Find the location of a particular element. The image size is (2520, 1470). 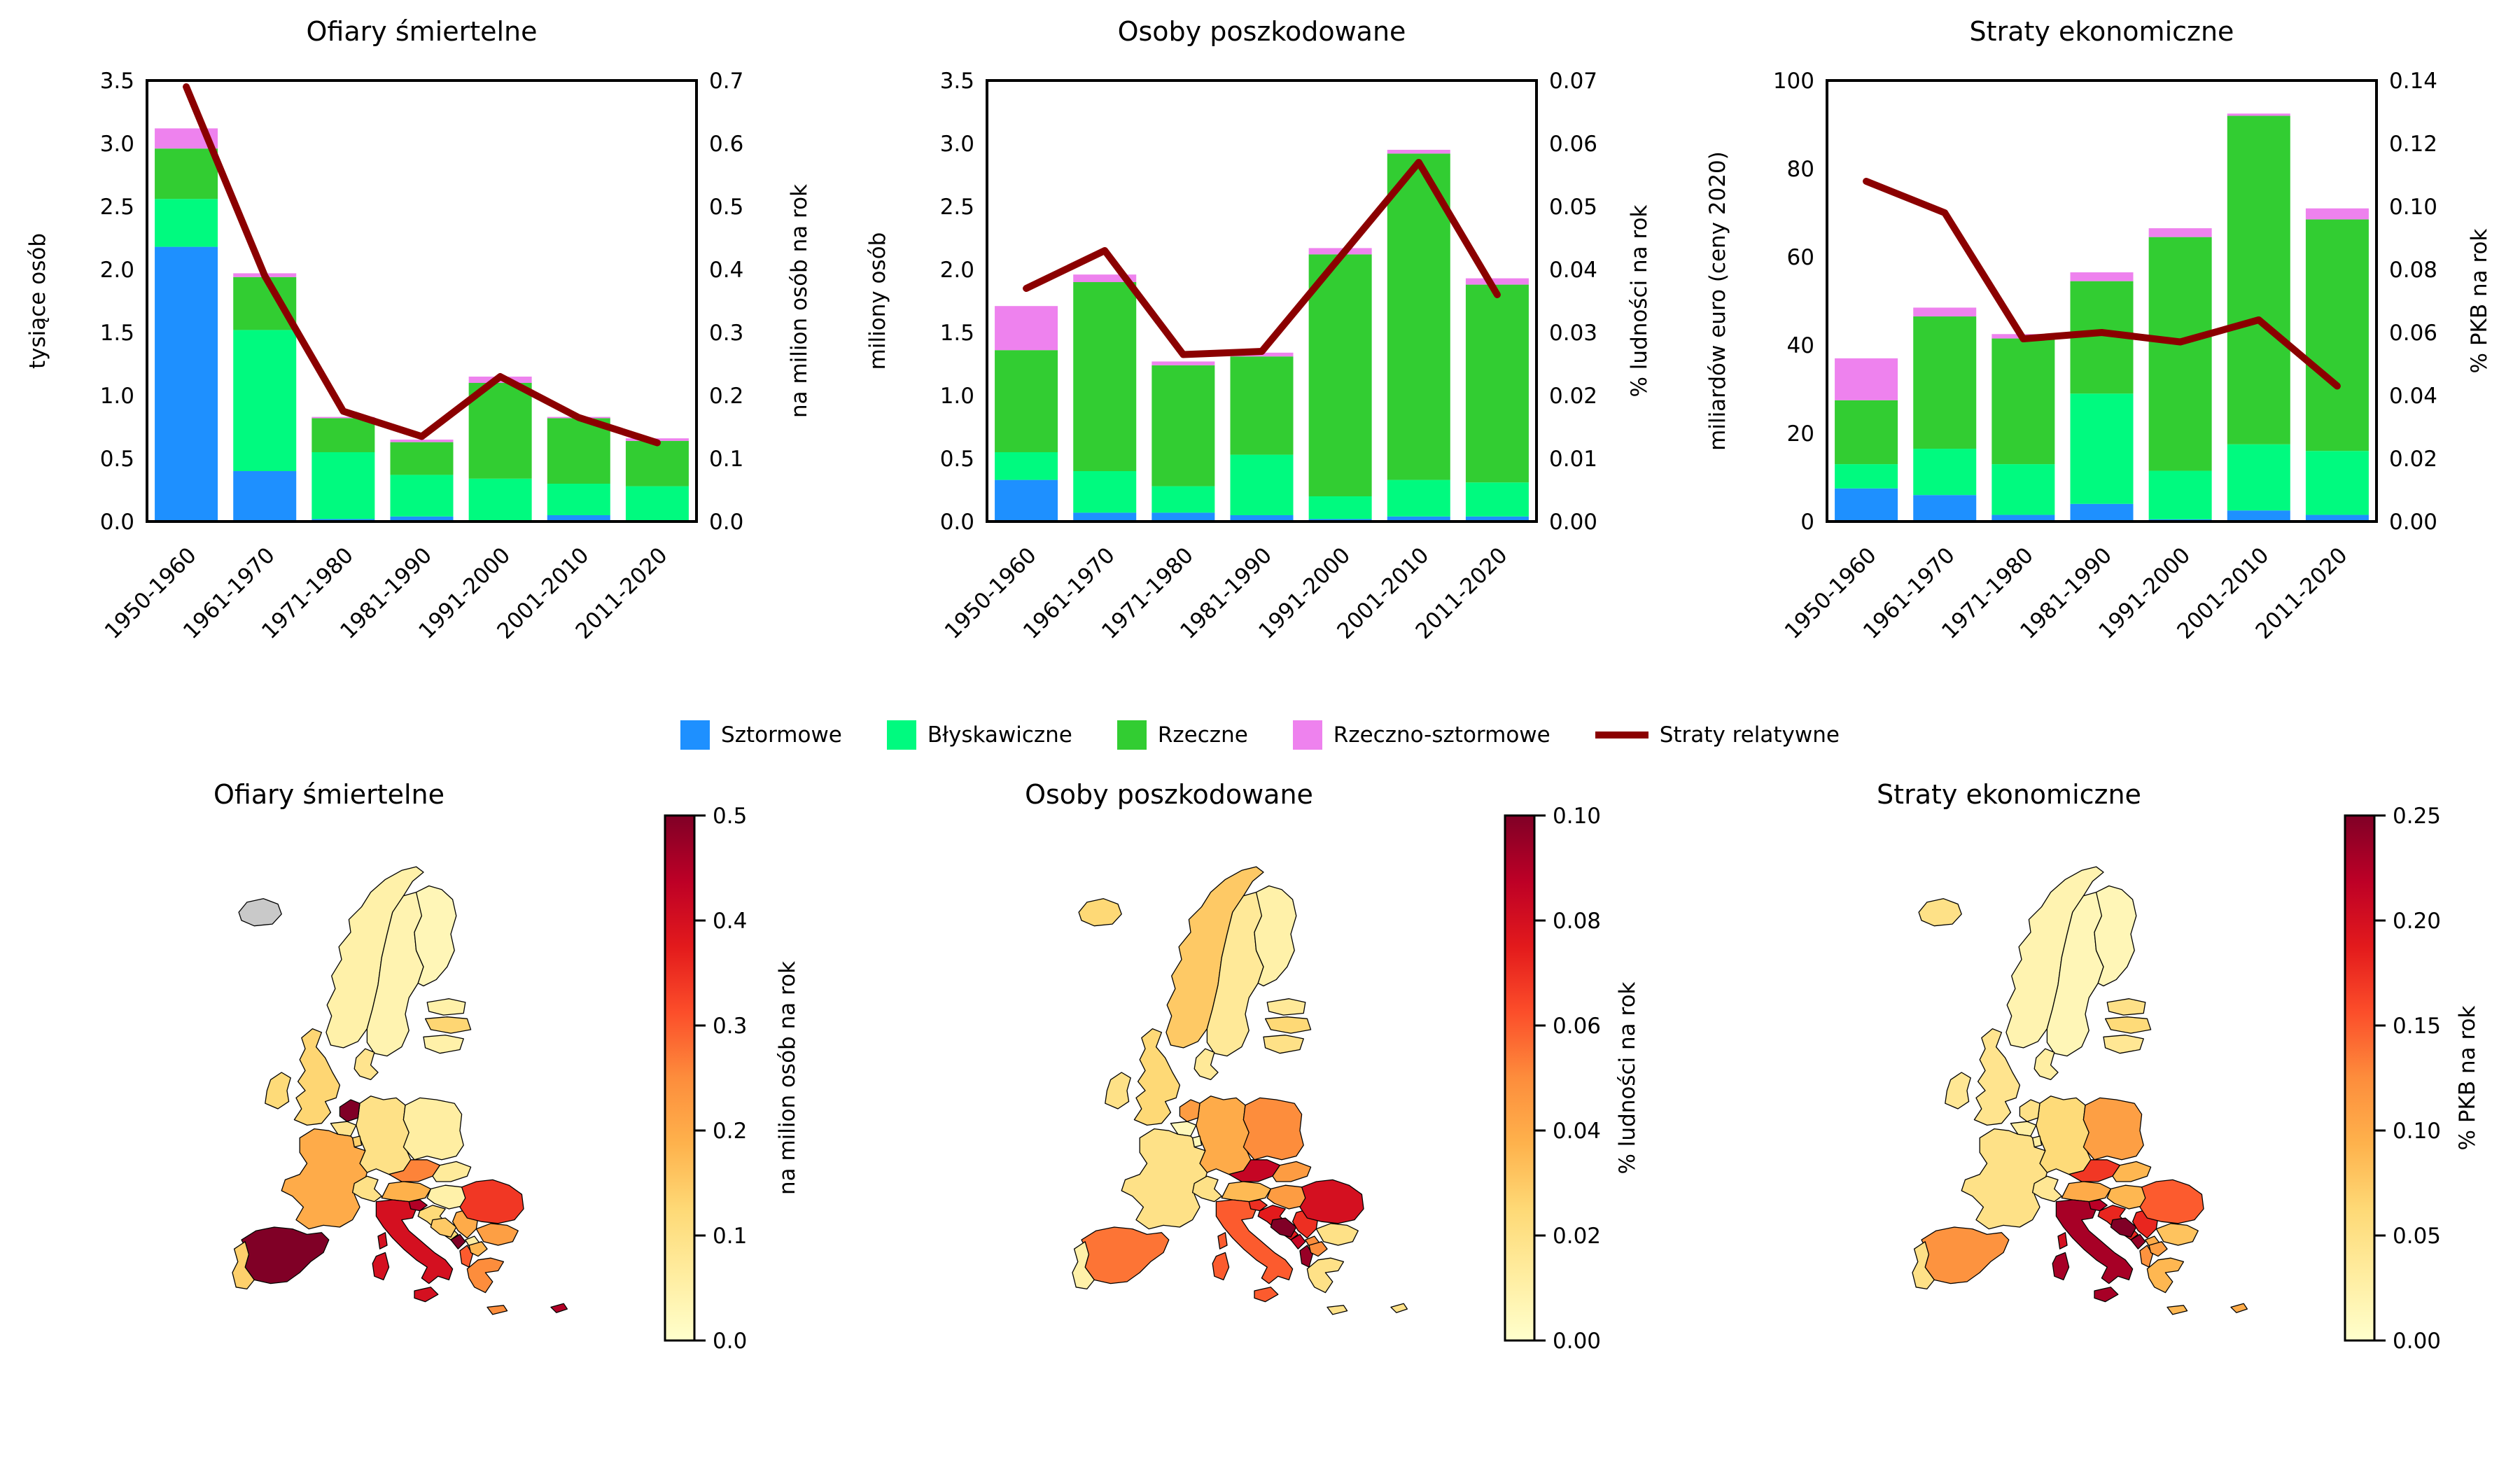

country-cyprus is located at coordinates (2239, 1308).